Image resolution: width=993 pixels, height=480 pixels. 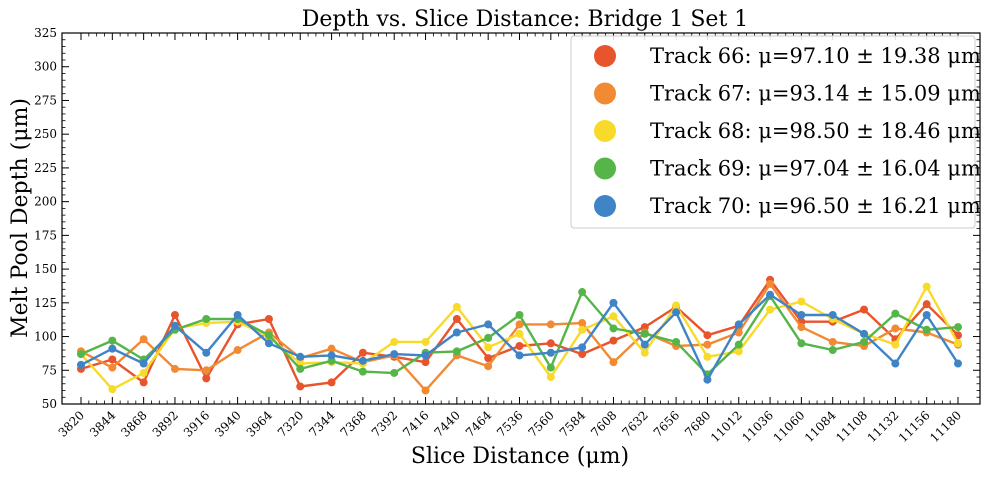 I want to click on x-tick-label: 7440, so click(x=446, y=423).